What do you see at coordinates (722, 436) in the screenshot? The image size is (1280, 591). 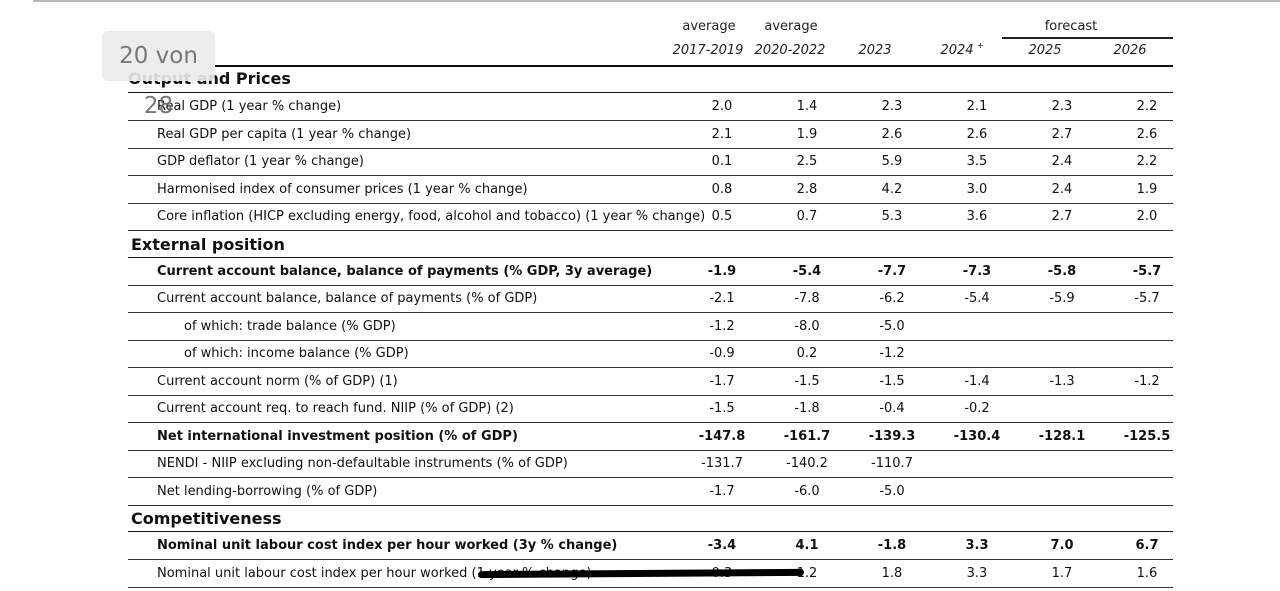 I see `cell-value: -147.8` at bounding box center [722, 436].